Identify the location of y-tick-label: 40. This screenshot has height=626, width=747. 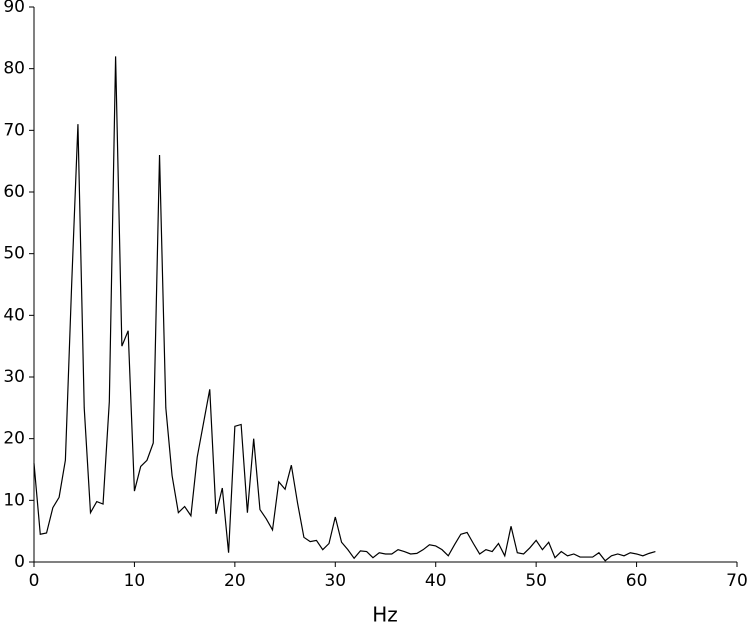
(14, 315).